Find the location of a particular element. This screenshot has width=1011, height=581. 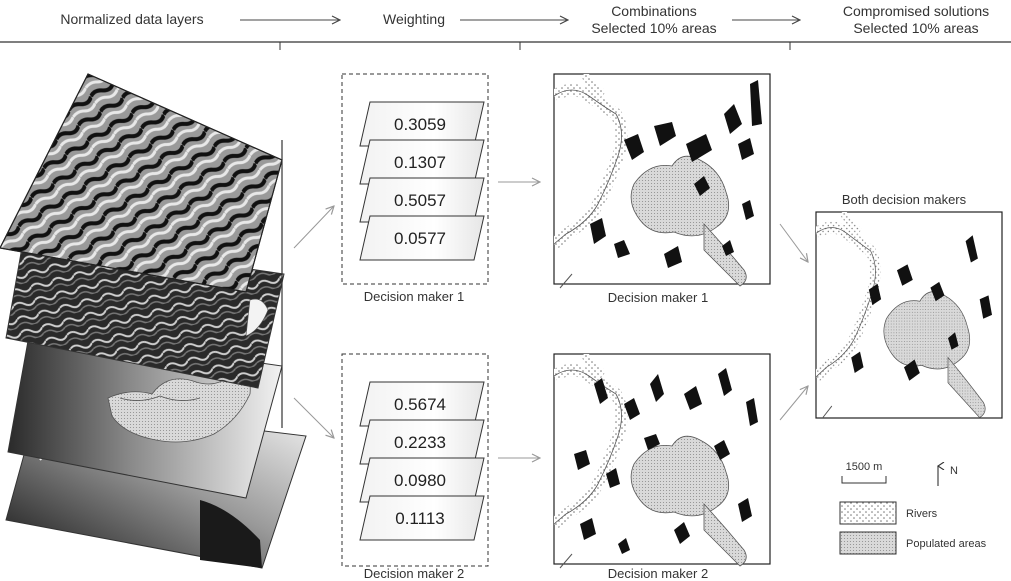

layer-terrain-relief is located at coordinates (141, 183).